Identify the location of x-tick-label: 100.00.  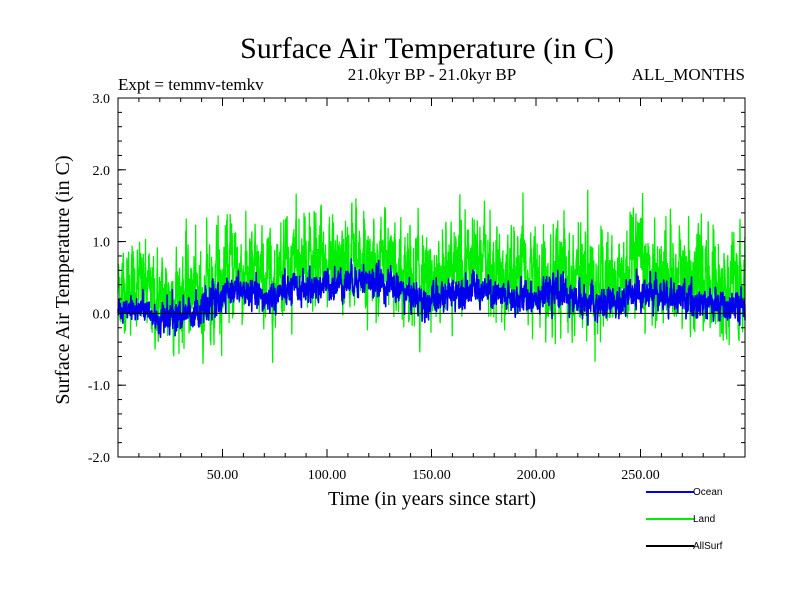
(327, 475).